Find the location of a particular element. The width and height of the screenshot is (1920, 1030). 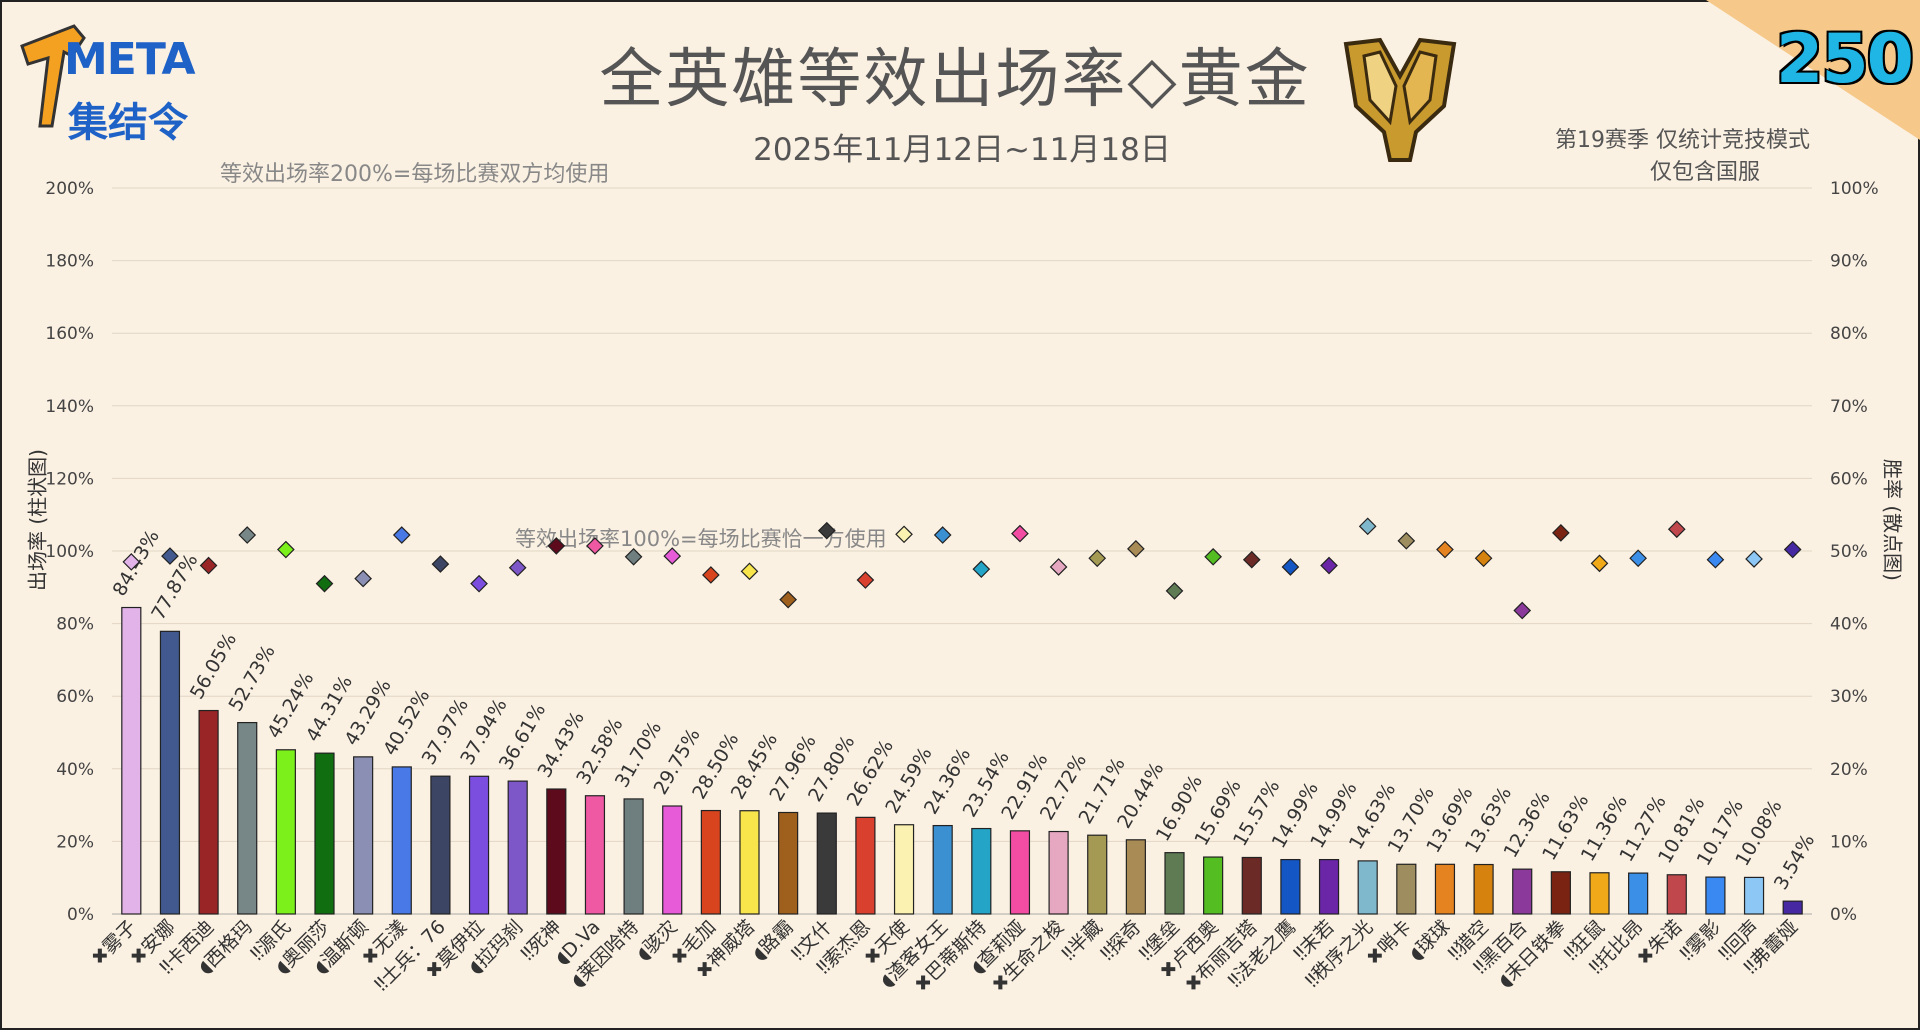

y-tick-label-left: 20% is located at coordinates (75, 842).